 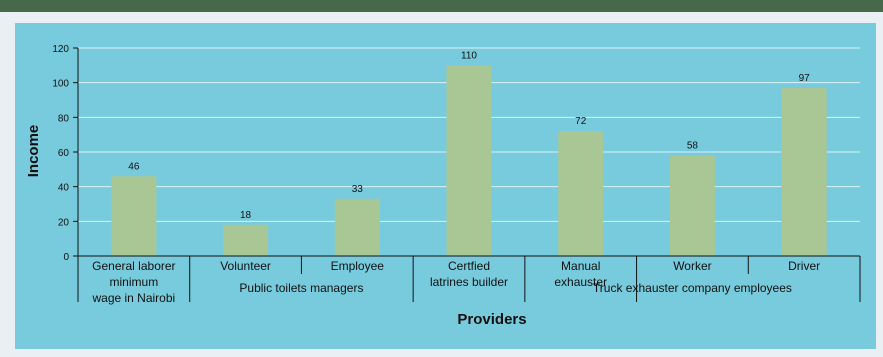 I want to click on y-tick-label: 80, so click(x=64, y=118).